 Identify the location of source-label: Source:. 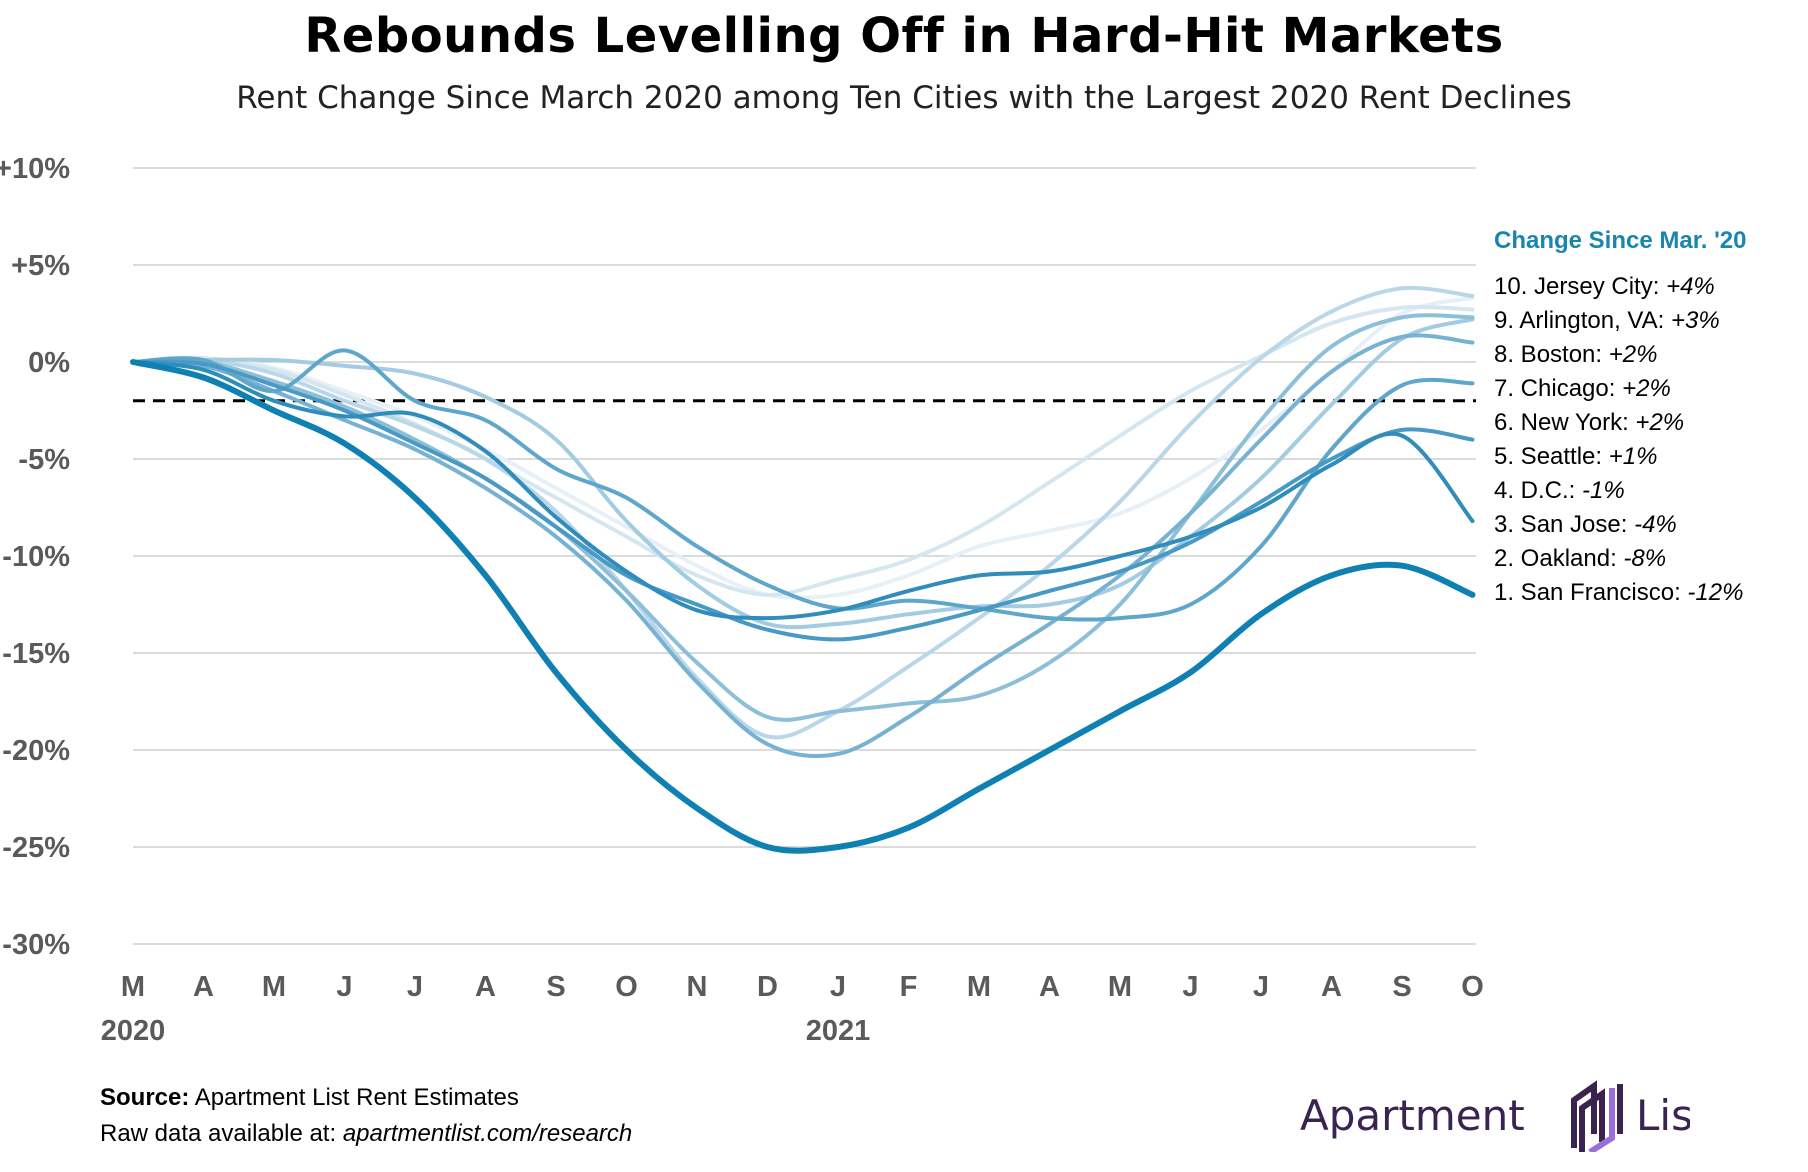
(145, 1097).